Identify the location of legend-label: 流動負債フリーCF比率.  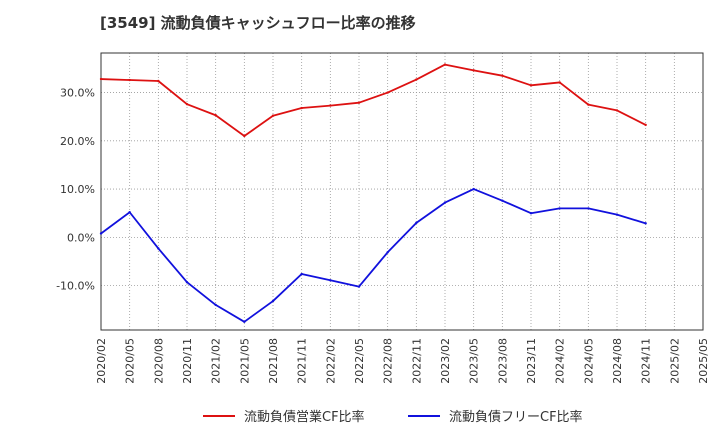
(516, 417).